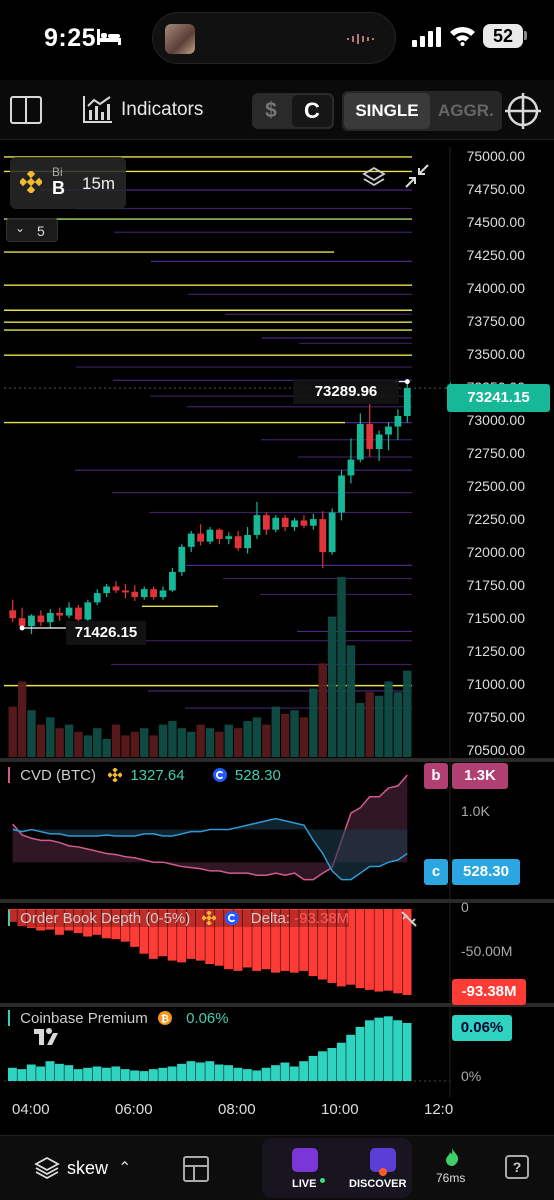 The image size is (554, 1200). What do you see at coordinates (144, 775) in the screenshot?
I see `cvd-pane-header: CVD (BTC) 1327.64 528.30` at bounding box center [144, 775].